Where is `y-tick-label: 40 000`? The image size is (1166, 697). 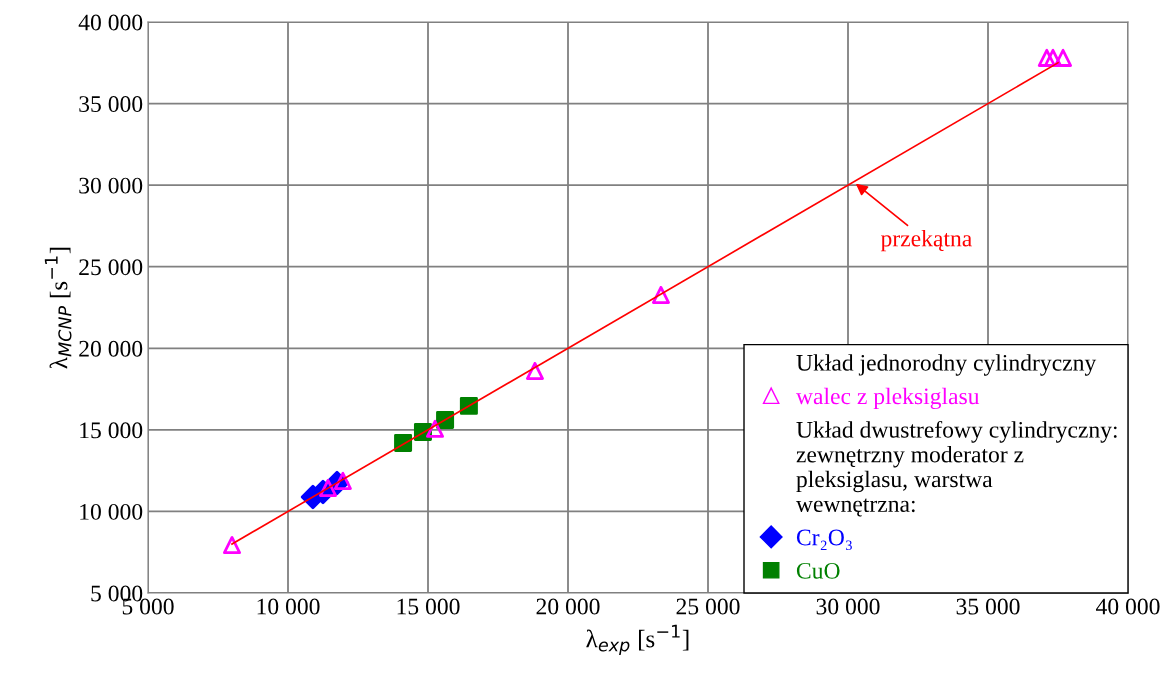
y-tick-label: 40 000 is located at coordinates (110, 22).